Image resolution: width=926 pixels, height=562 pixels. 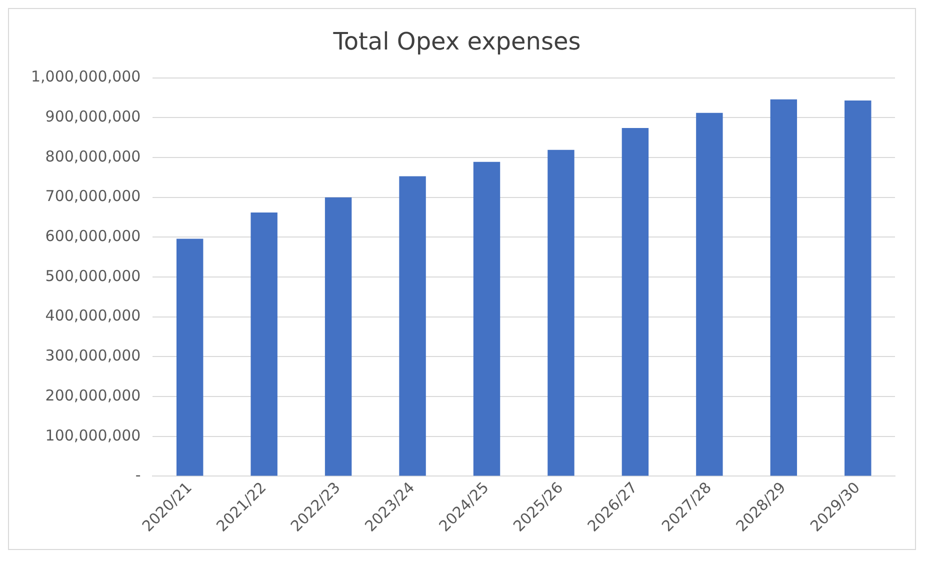 What do you see at coordinates (93, 395) in the screenshot?
I see `y-tick-label: 200,000,000` at bounding box center [93, 395].